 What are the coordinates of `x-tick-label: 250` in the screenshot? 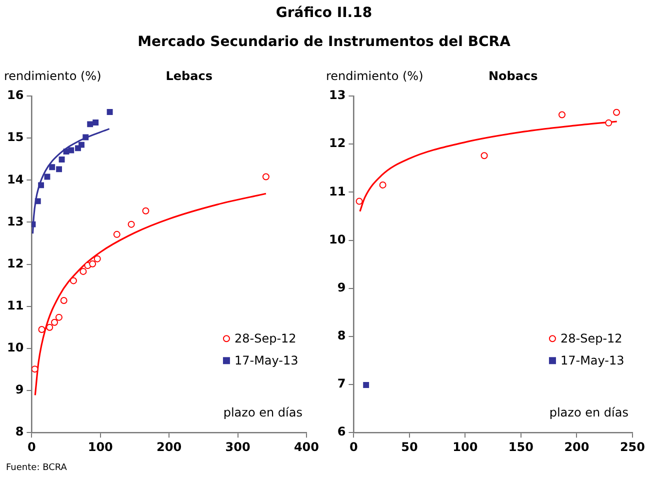 It's located at (633, 447).